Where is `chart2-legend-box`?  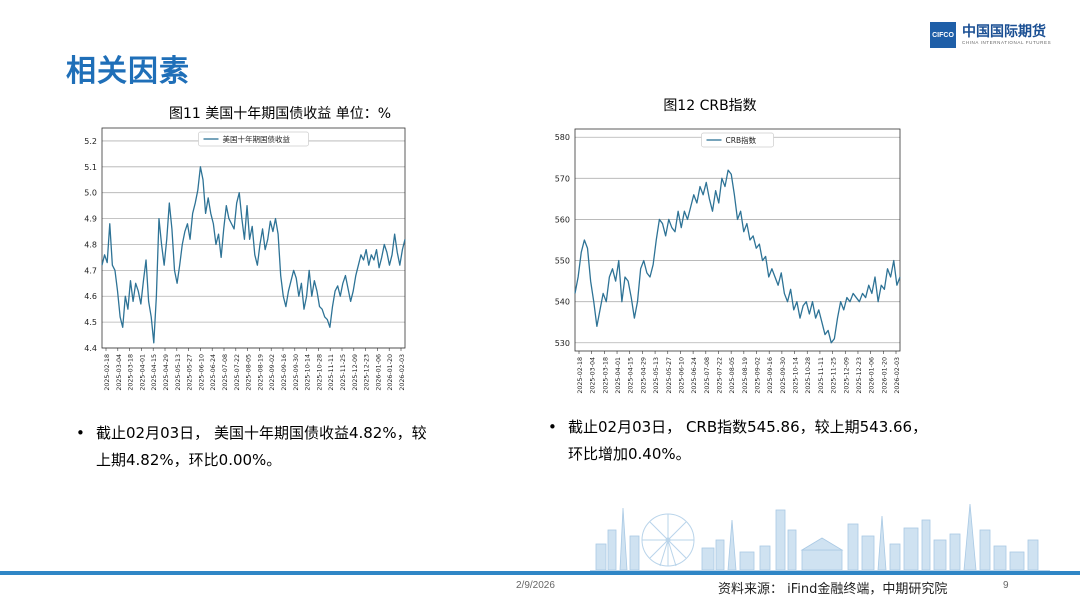
chart2-legend-box is located at coordinates (737, 140).